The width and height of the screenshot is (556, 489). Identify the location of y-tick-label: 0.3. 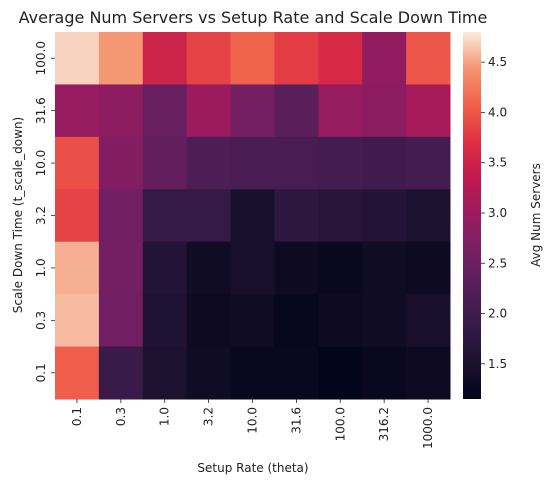
(41, 320).